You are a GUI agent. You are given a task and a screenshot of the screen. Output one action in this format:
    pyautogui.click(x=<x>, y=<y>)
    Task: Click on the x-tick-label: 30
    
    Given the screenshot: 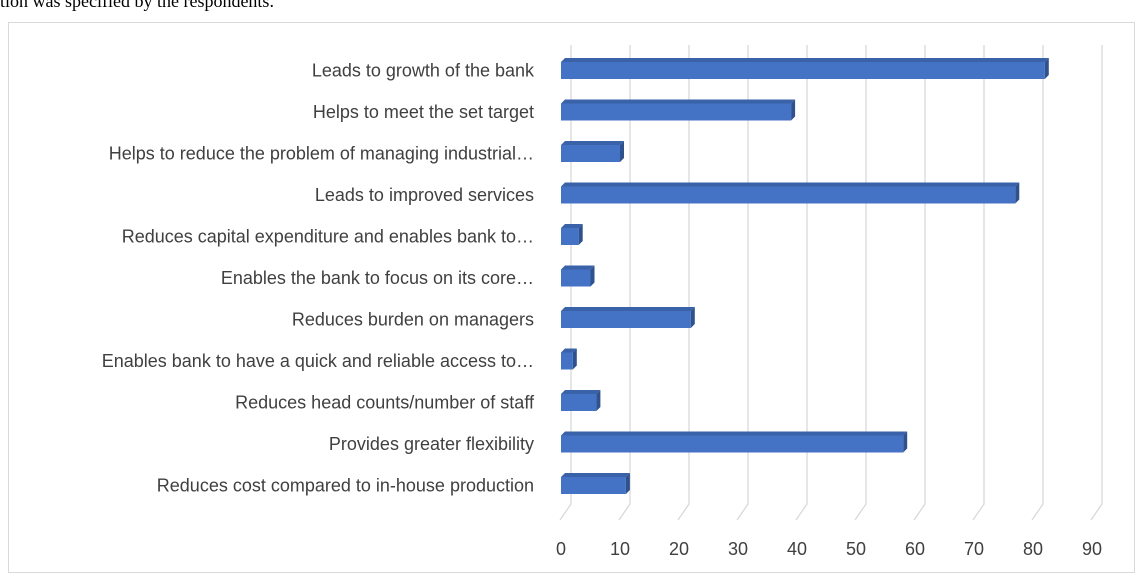 What is the action you would take?
    pyautogui.click(x=738, y=549)
    